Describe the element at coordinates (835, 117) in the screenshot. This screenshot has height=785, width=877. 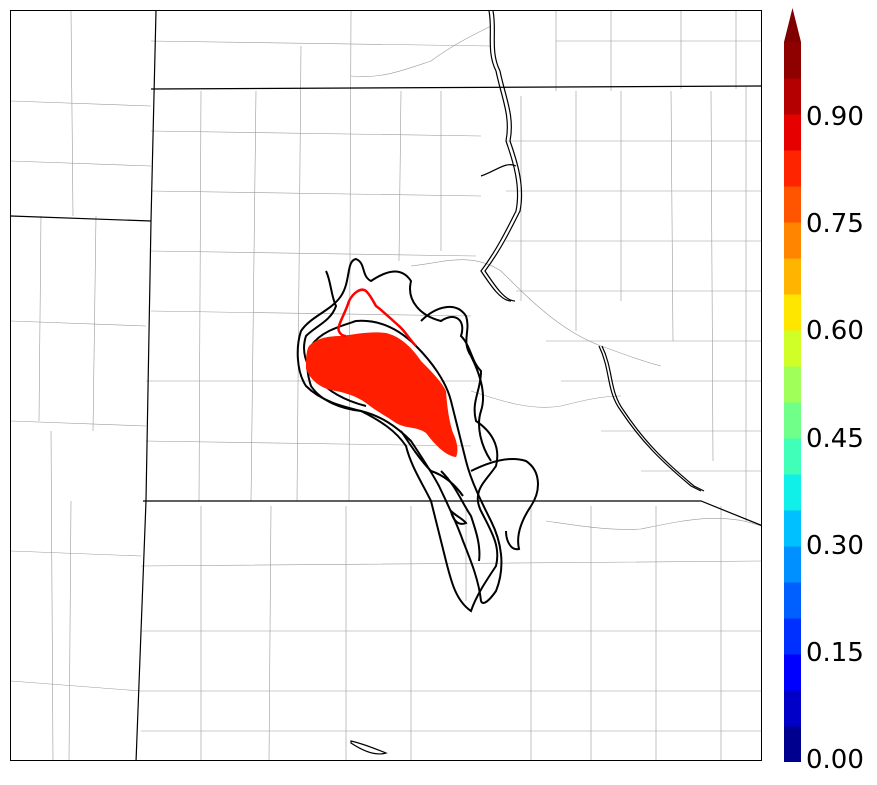
I see `colorbar-tick-label-6: 0.90` at that location.